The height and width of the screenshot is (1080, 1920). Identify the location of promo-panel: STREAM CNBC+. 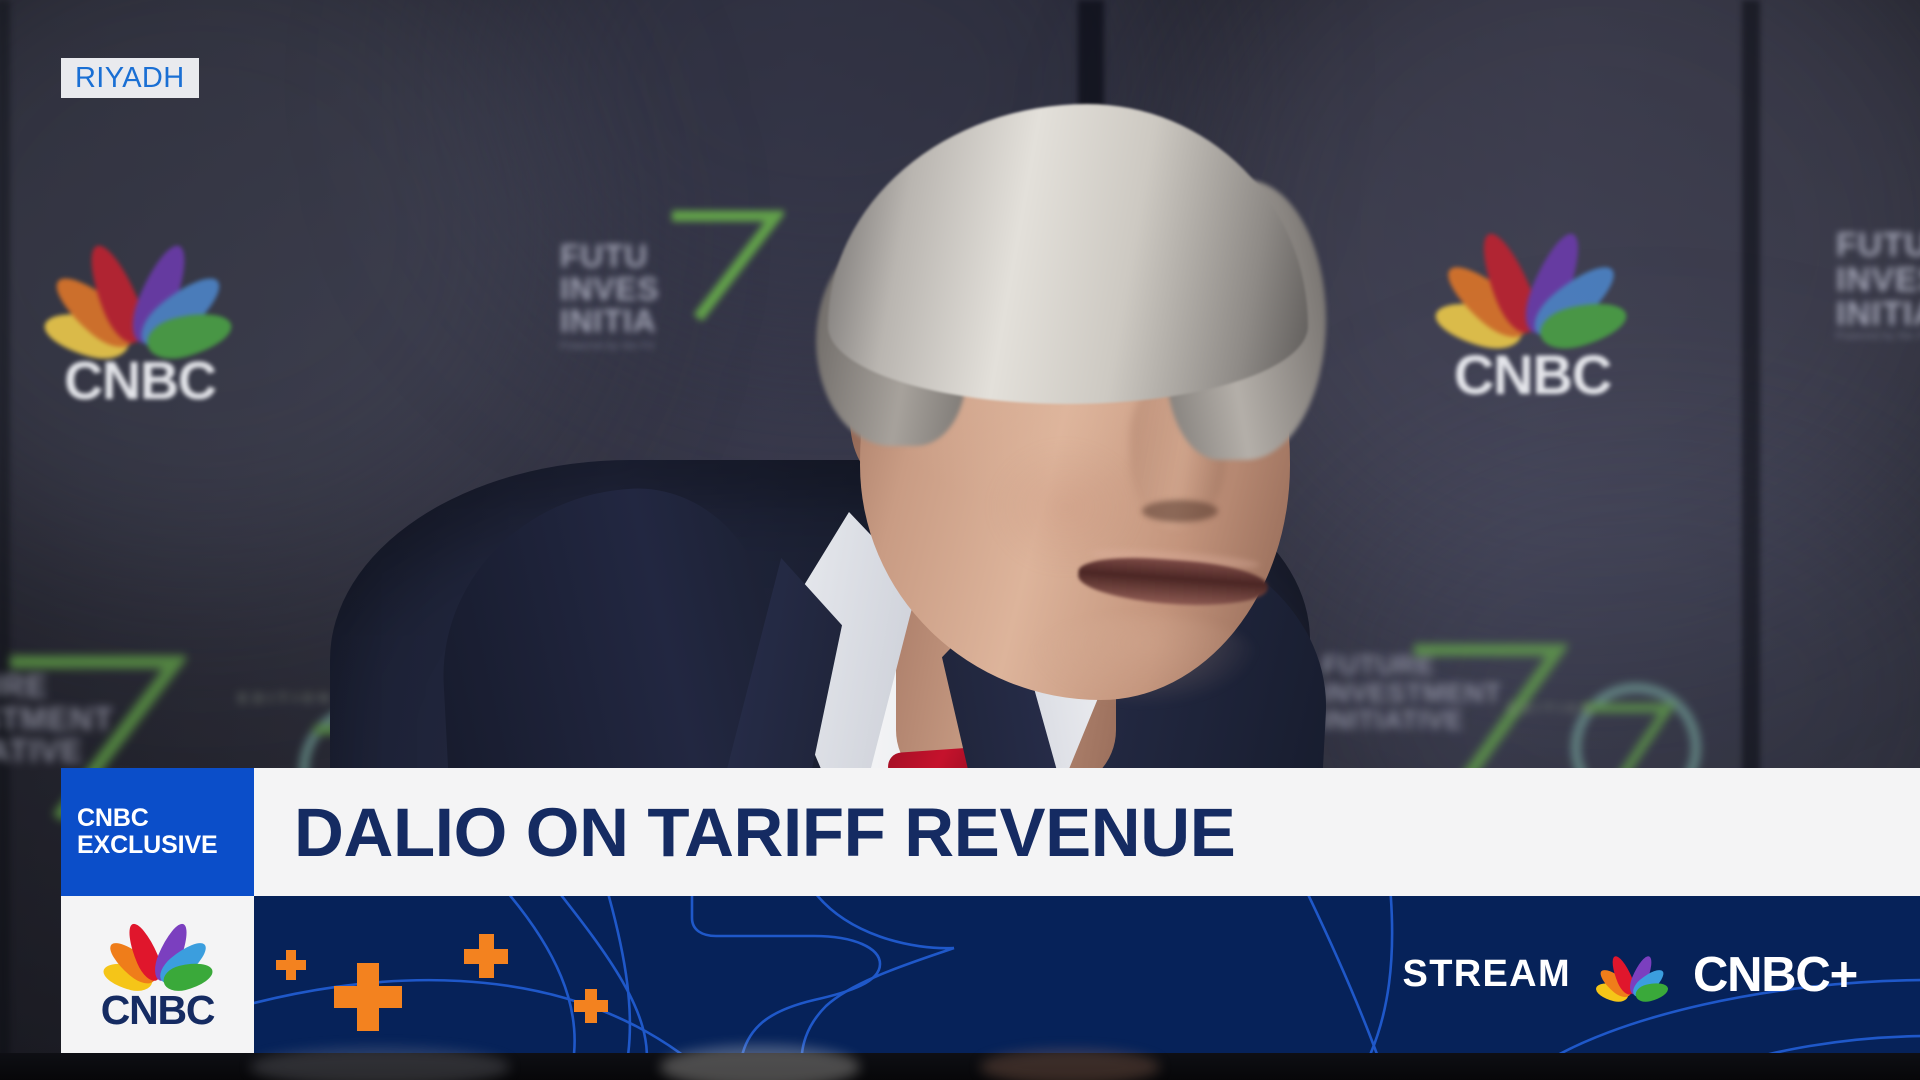
(1087, 974).